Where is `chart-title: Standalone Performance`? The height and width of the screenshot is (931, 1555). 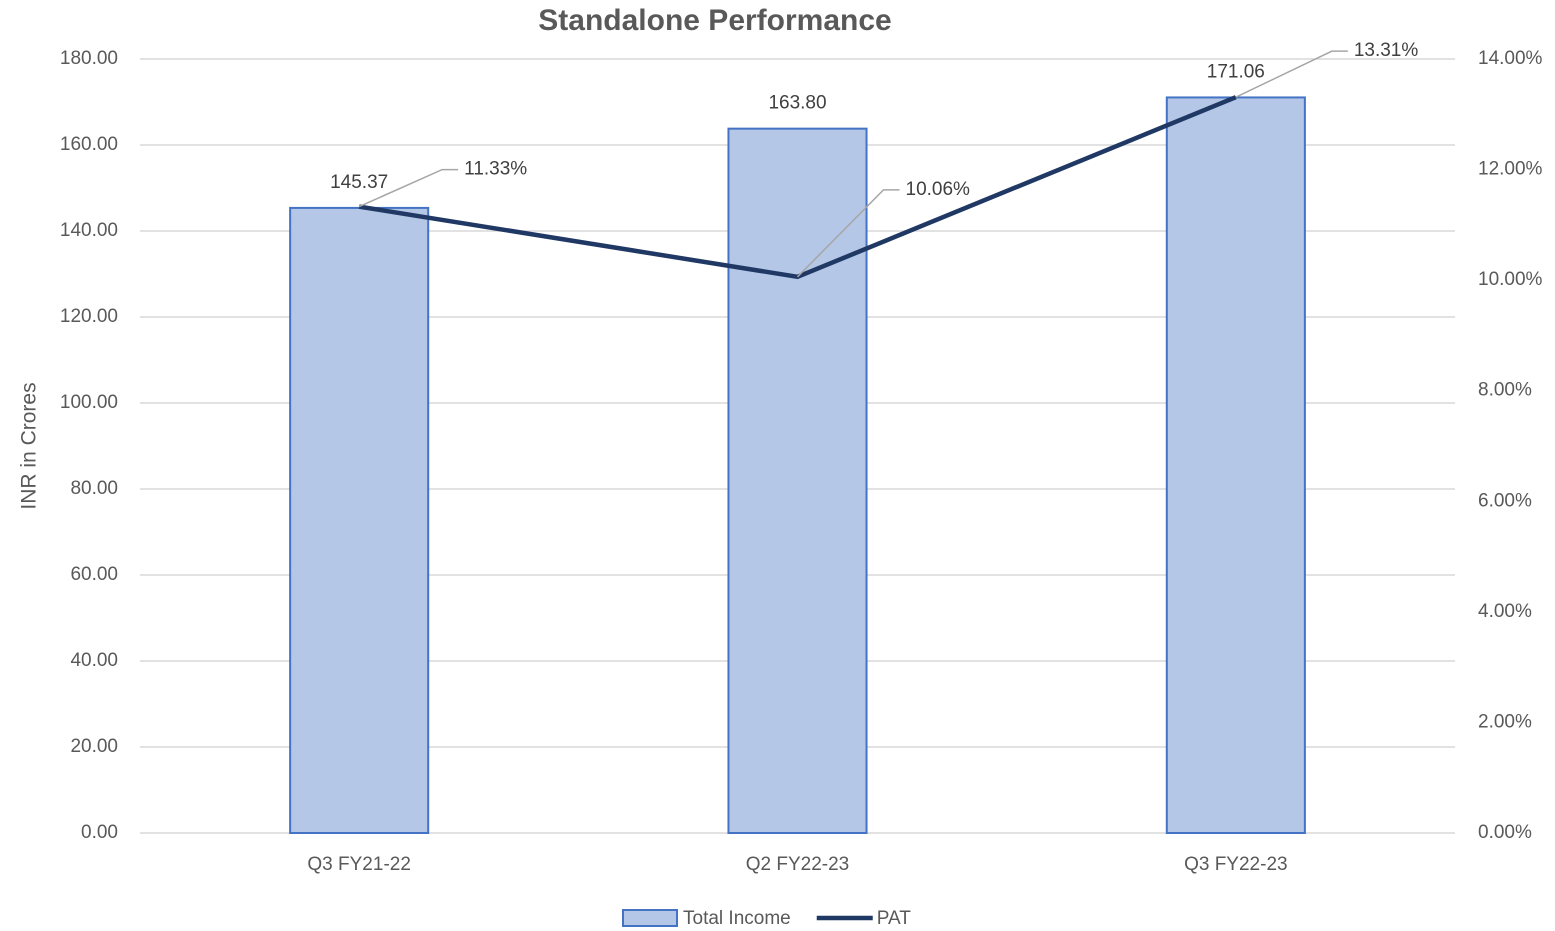
chart-title: Standalone Performance is located at coordinates (714, 20).